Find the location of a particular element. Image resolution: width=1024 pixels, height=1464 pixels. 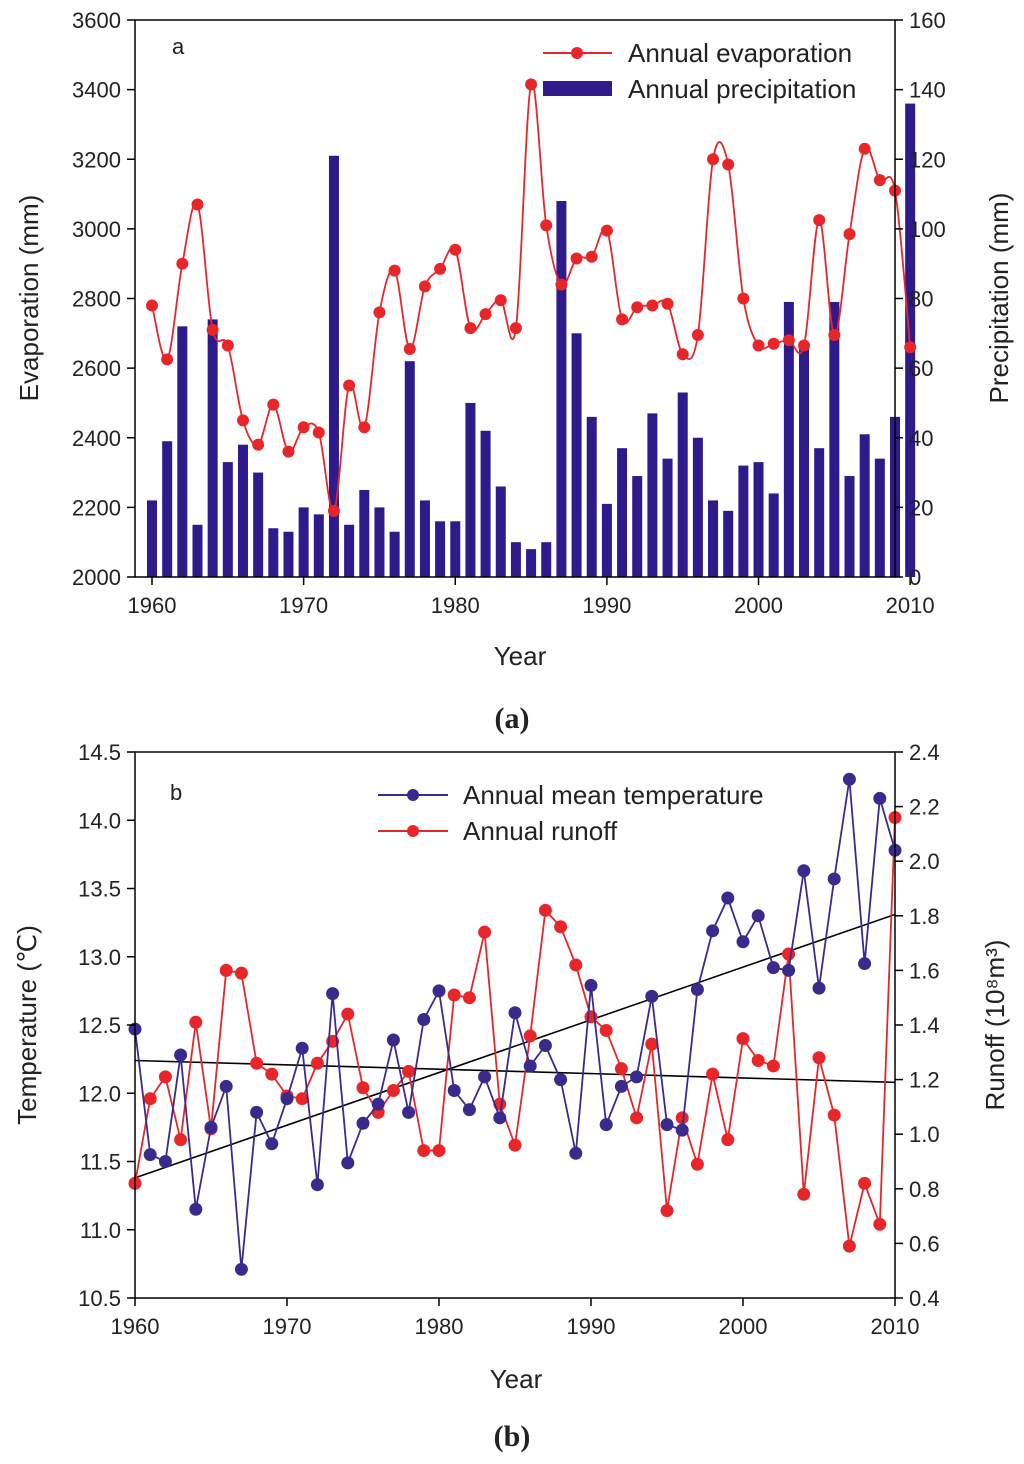

panel-b-left-y-axis-label: Temperature (℃) is located at coordinates (27, 1025).